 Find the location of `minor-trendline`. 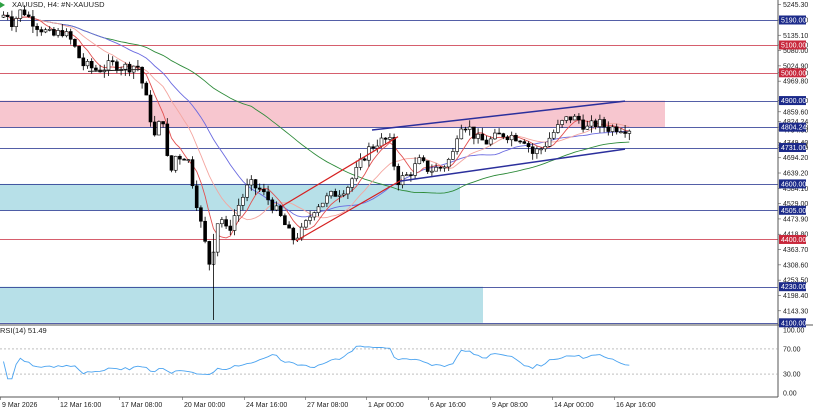

minor-trendline is located at coordinates (114, 70).